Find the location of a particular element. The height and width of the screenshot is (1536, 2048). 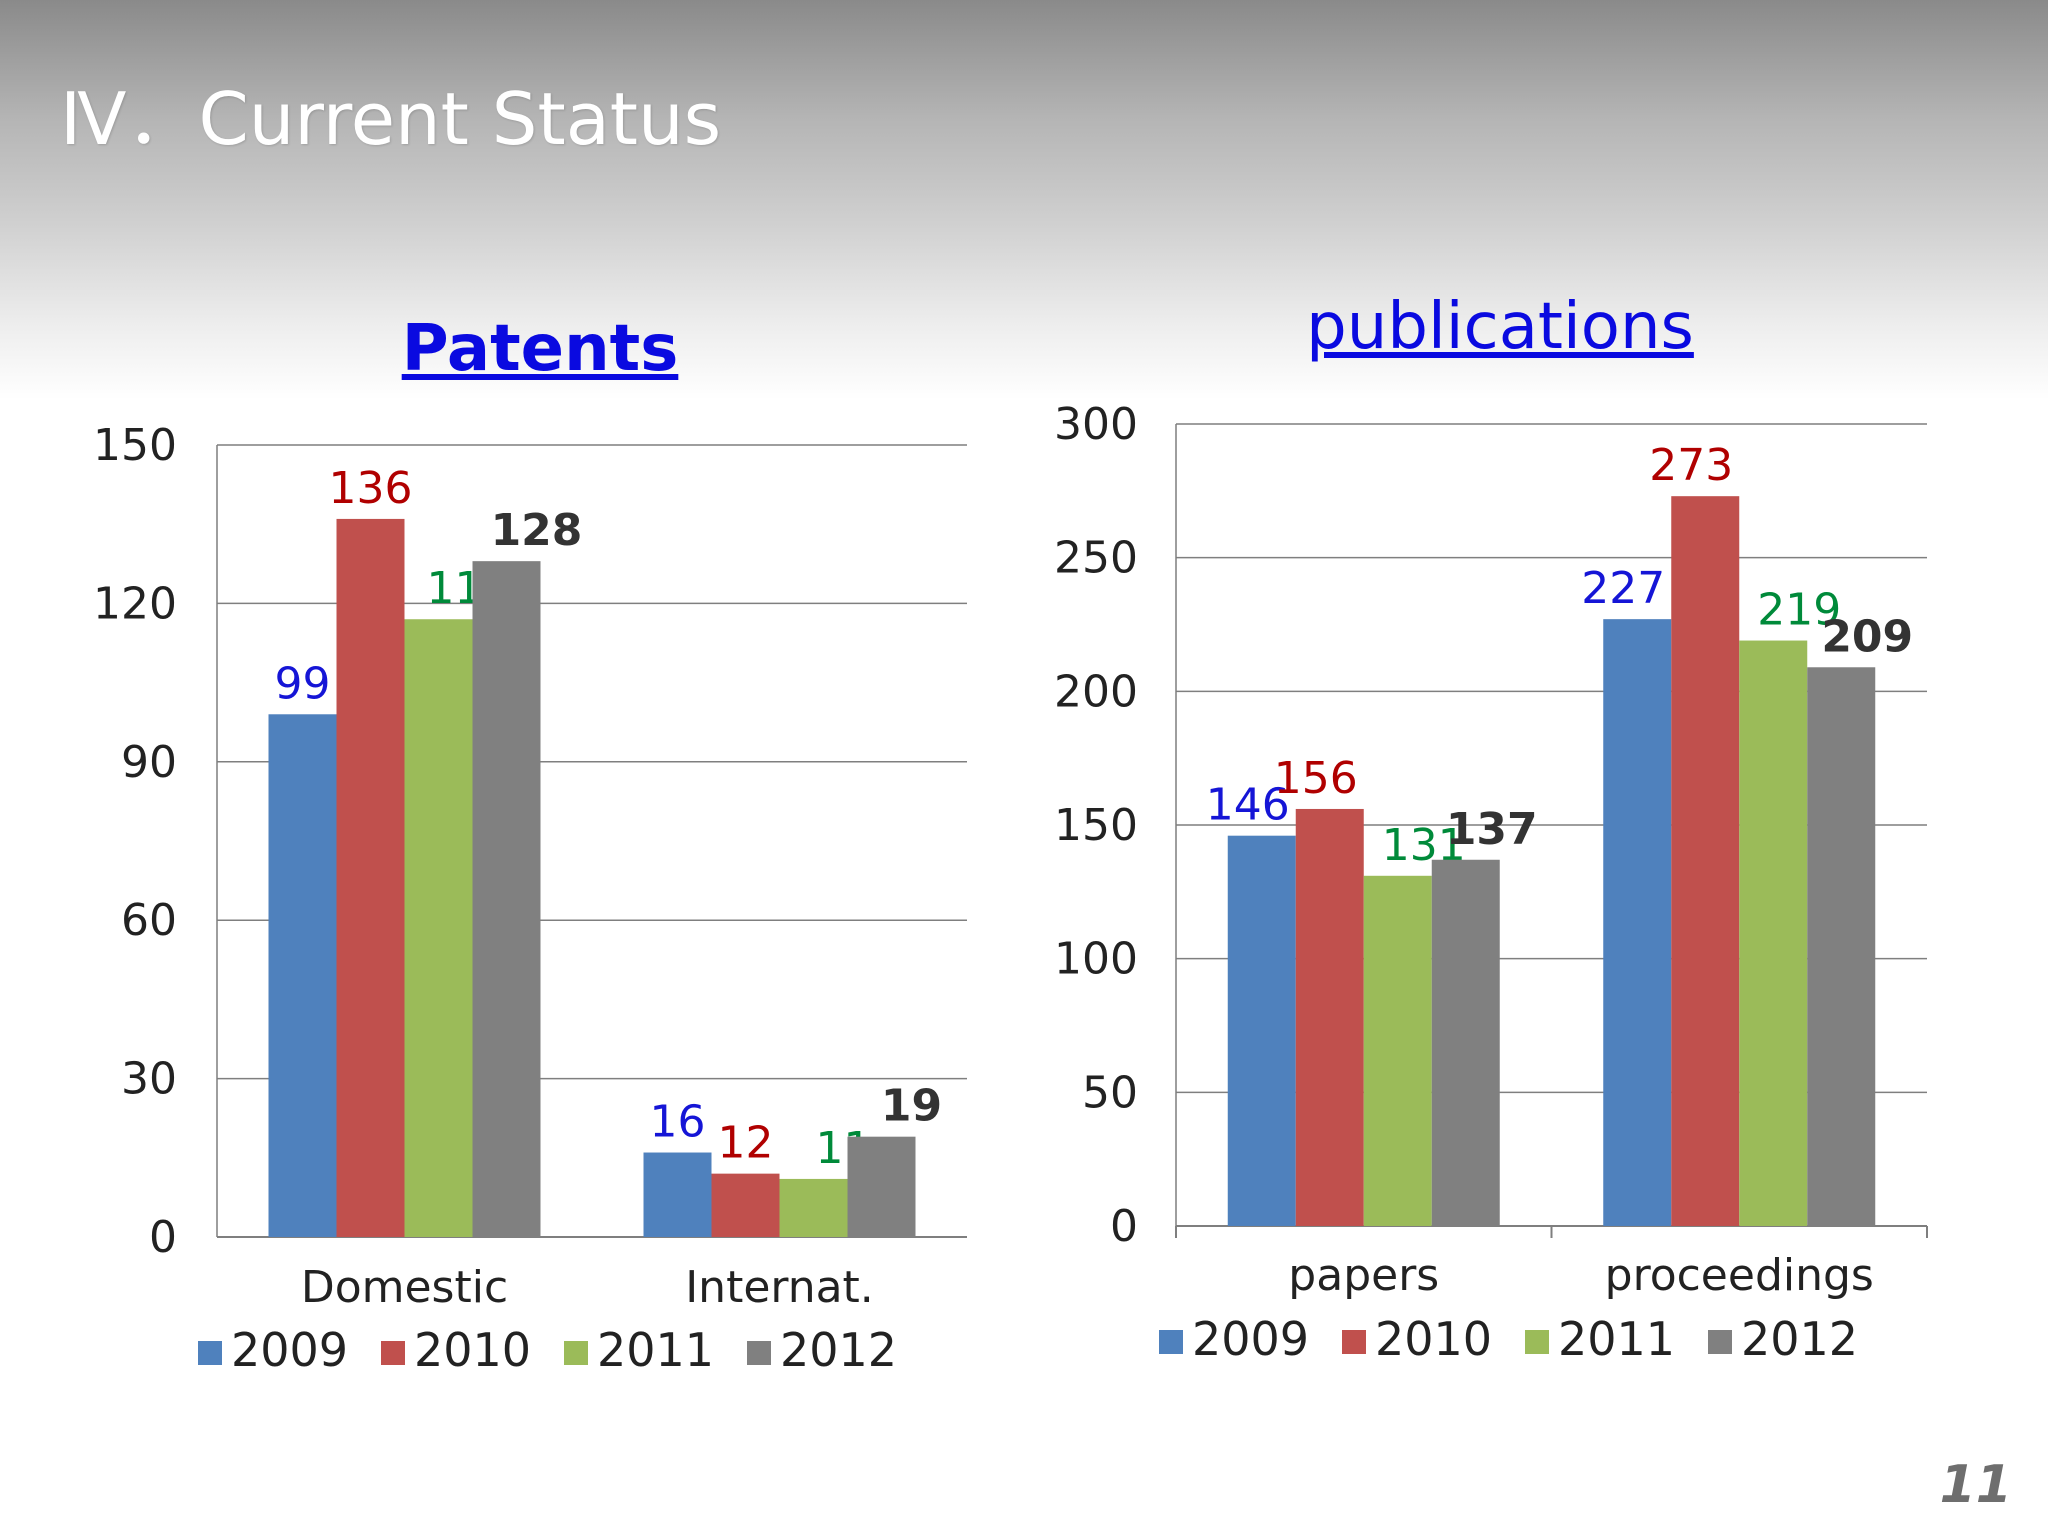

publications-data-label: 227 is located at coordinates (1623, 588).